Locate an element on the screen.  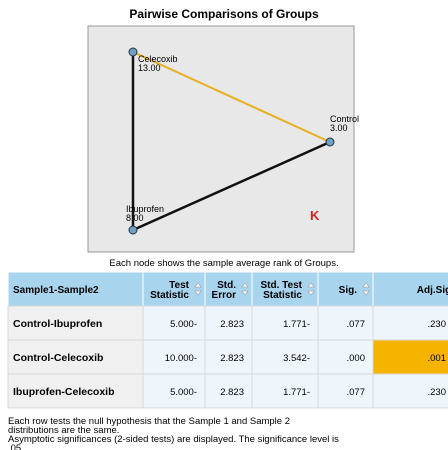
header-text: Sig. is located at coordinates (348, 290).